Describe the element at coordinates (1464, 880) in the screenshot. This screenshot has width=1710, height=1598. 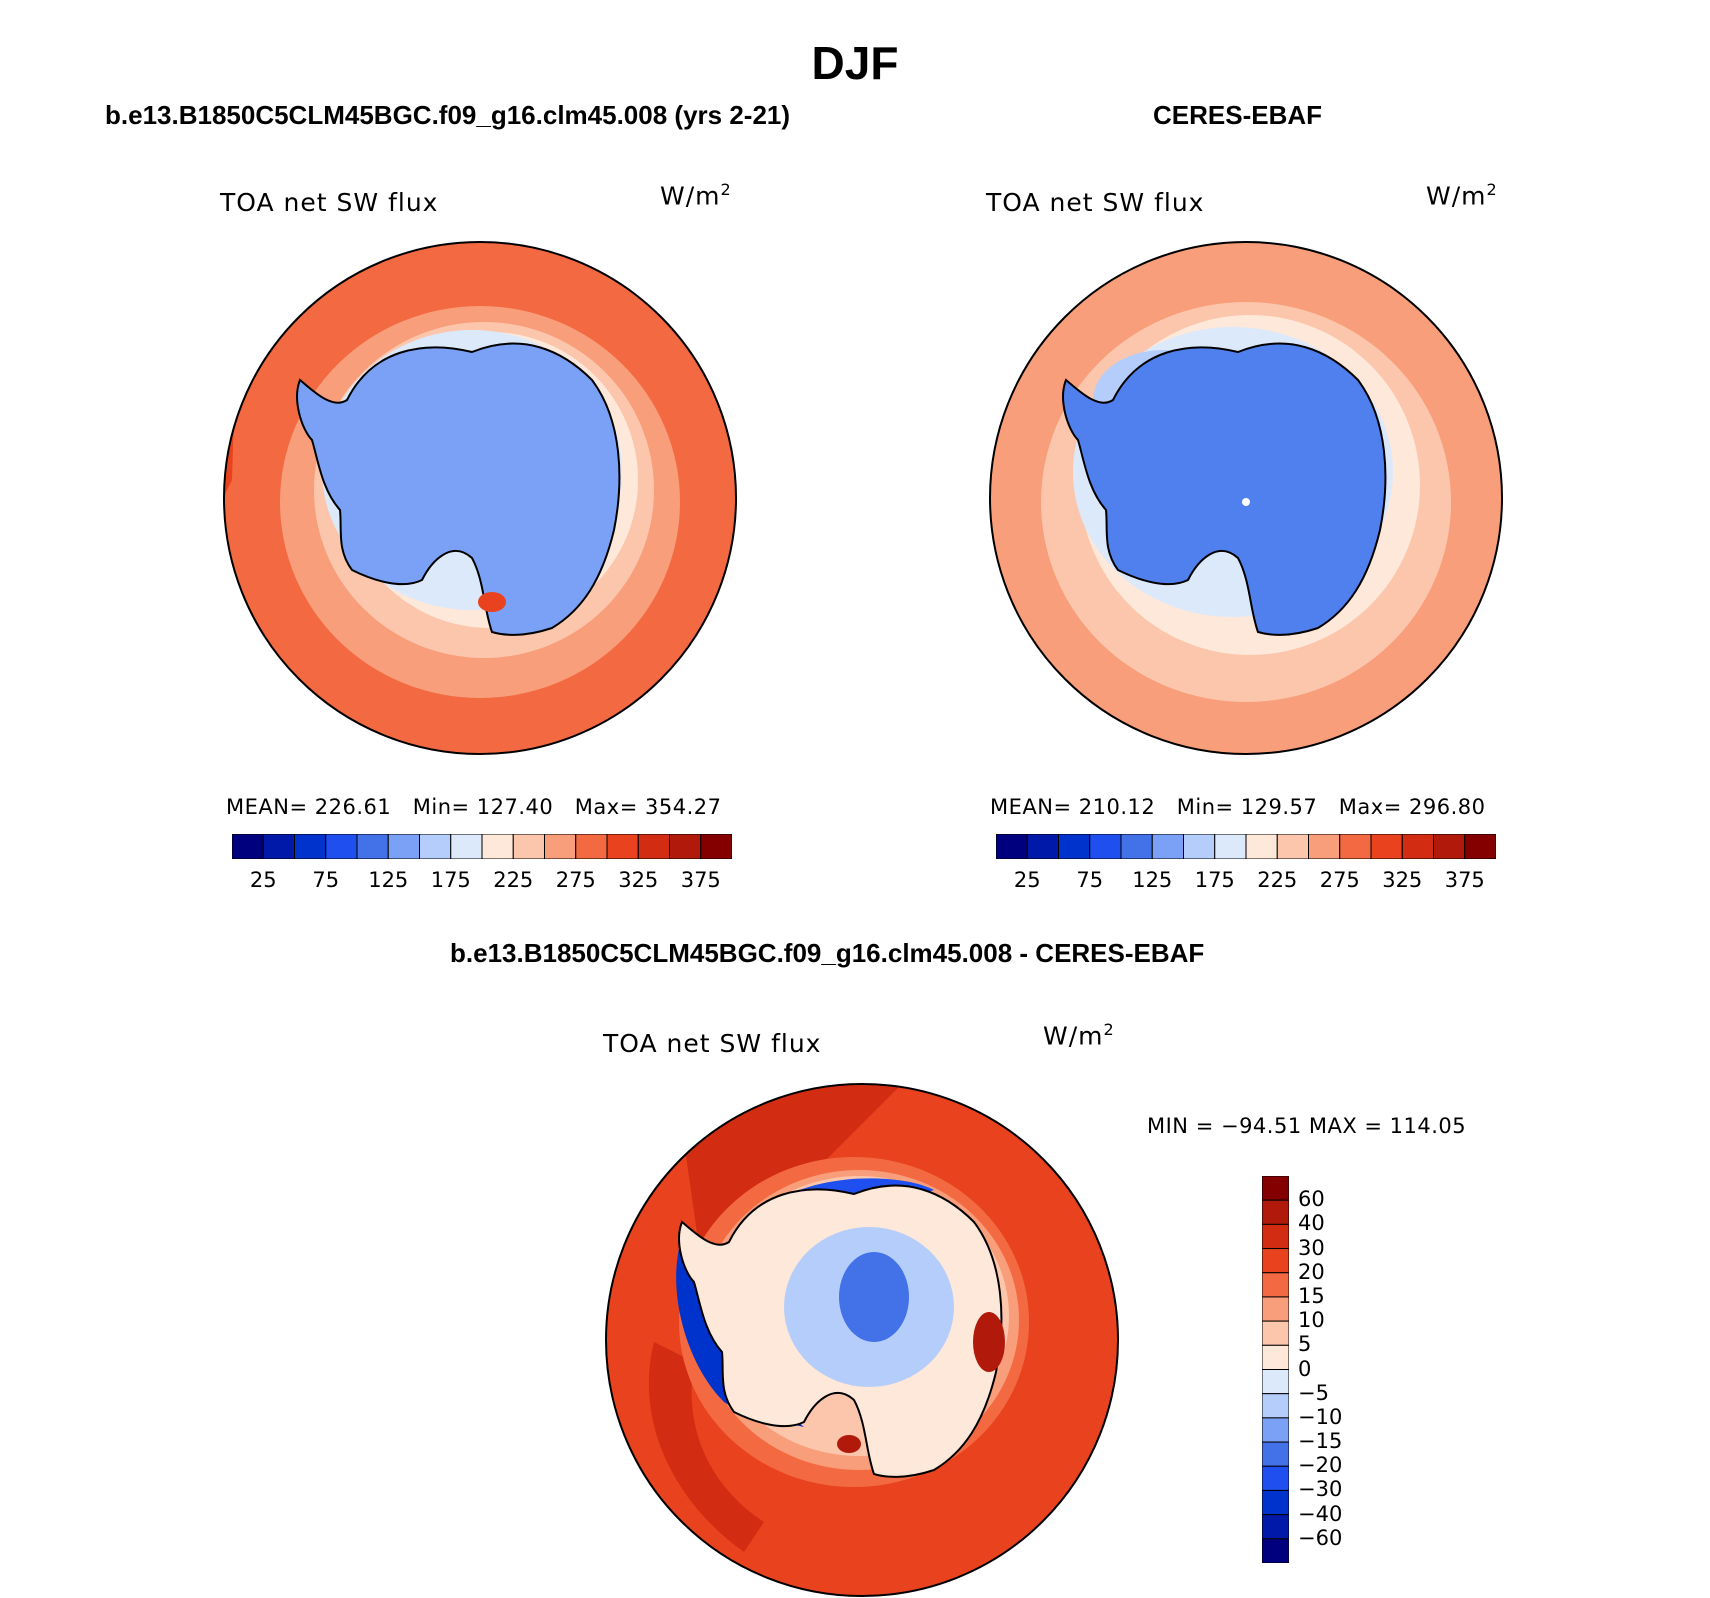
I see `obs-colorbar-tick: 375` at that location.